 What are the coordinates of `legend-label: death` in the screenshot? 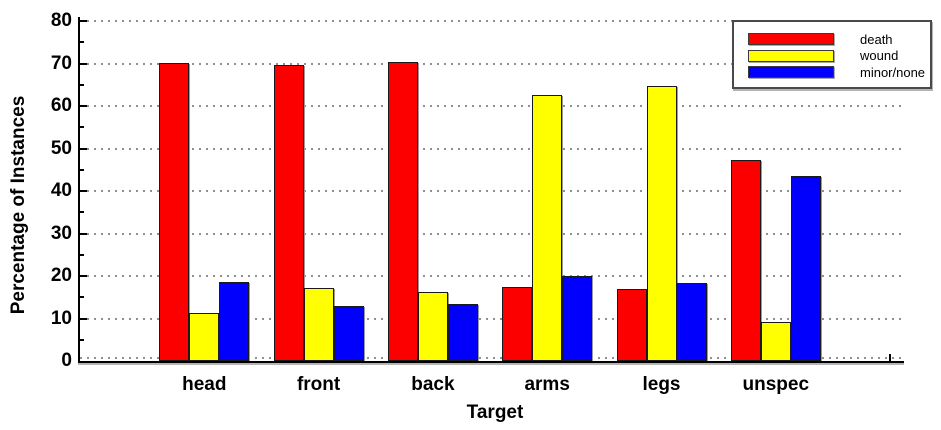 It's located at (876, 39).